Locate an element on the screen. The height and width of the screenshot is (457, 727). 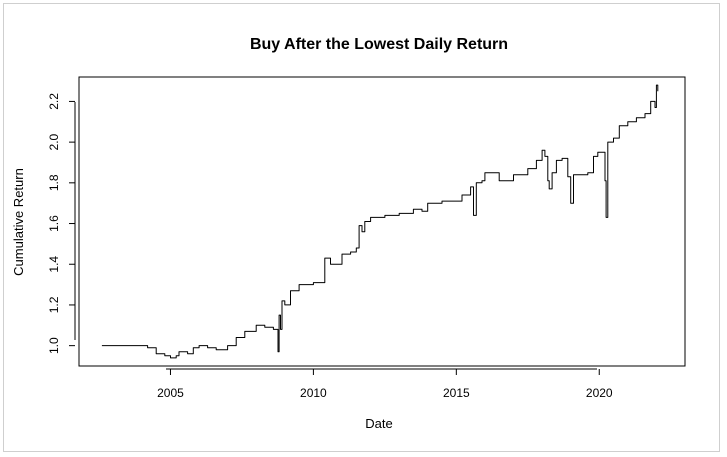
y-axis-label: Cumulative Return is located at coordinates (18, 222).